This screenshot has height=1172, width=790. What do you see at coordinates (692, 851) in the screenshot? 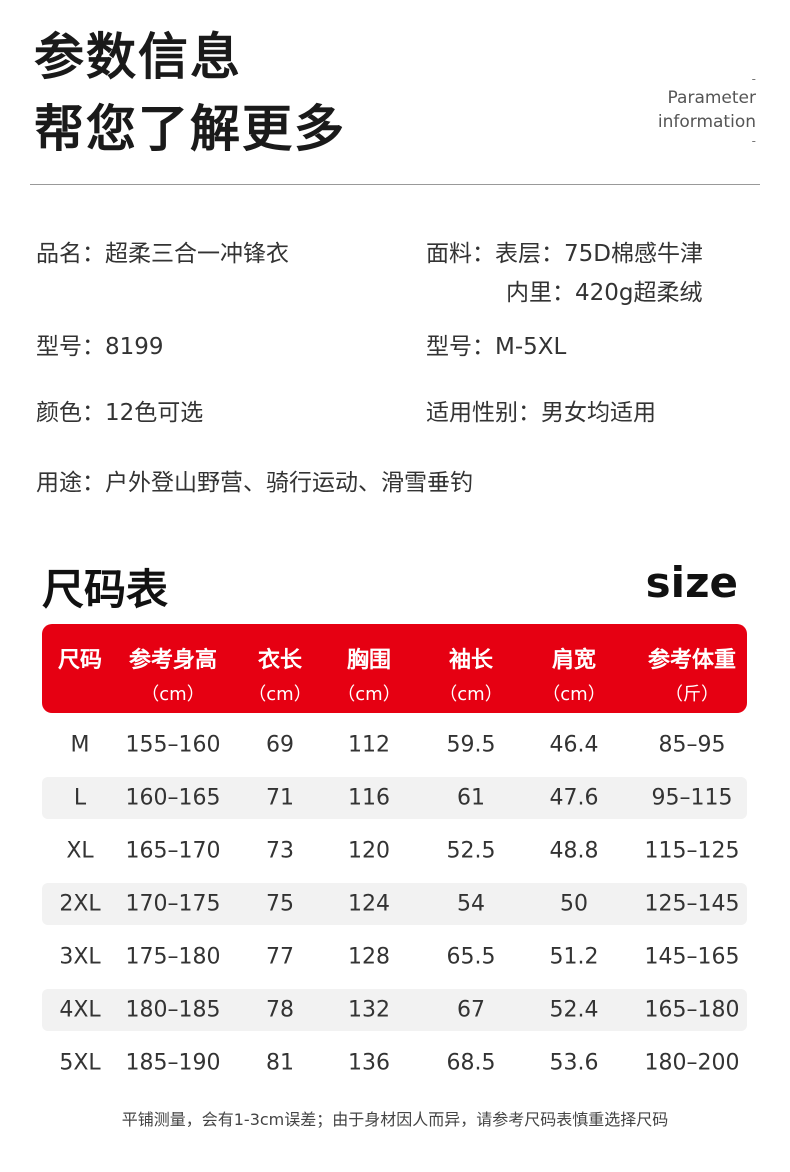
I see `table-cell: 115–125` at bounding box center [692, 851].